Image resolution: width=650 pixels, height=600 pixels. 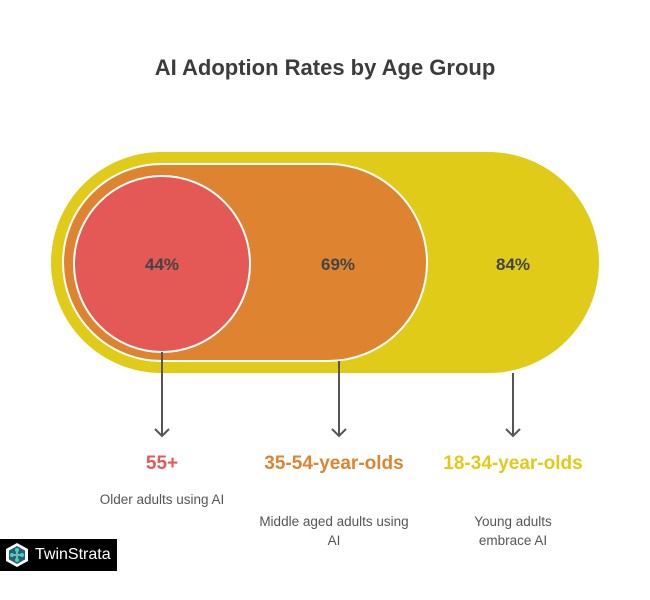 I want to click on arrow-middle, so click(x=339, y=399).